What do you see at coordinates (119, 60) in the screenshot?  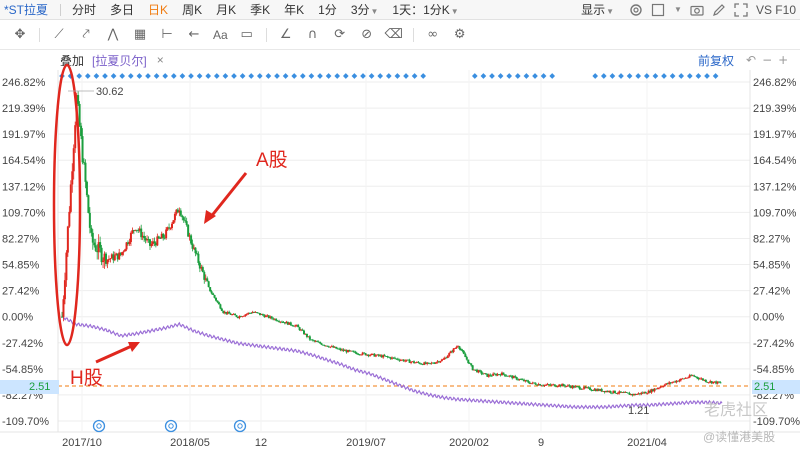 I see `overlay-target: [拉夏贝尔]` at bounding box center [119, 60].